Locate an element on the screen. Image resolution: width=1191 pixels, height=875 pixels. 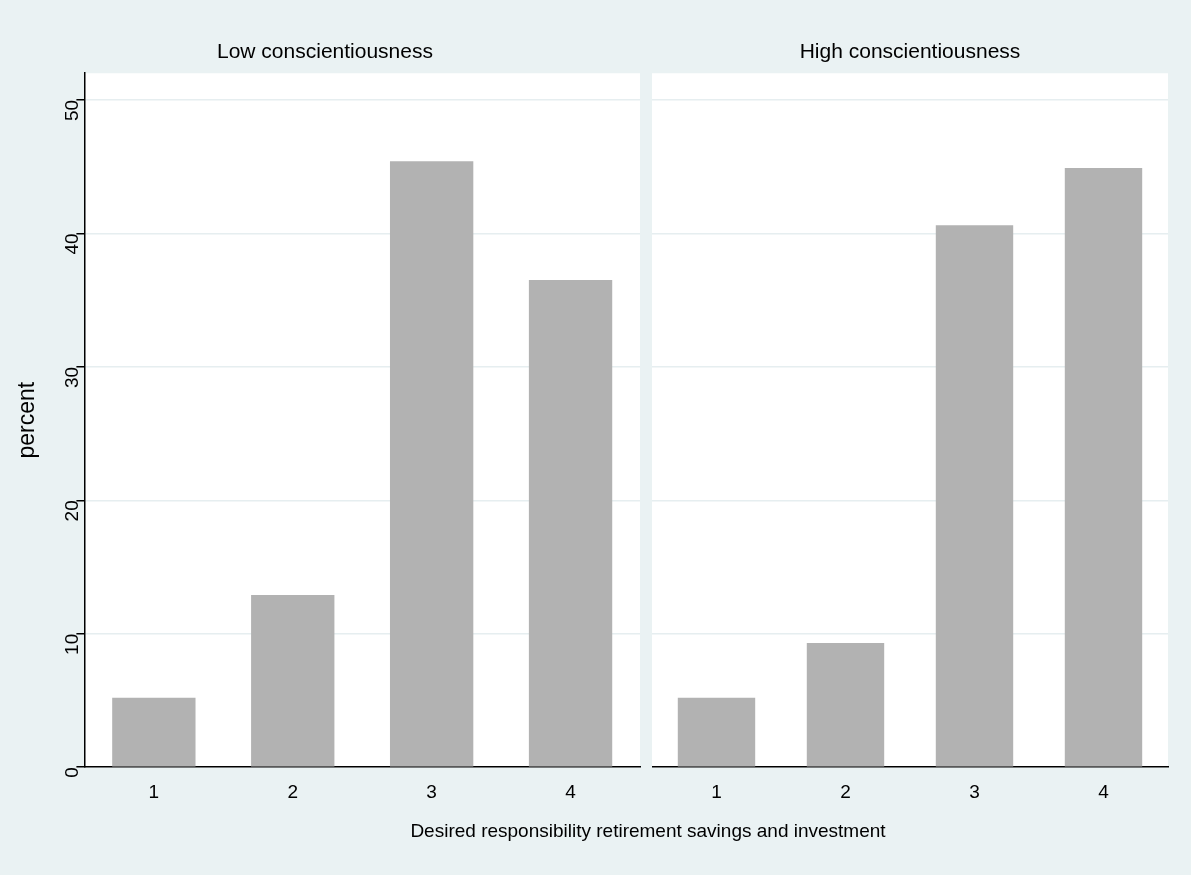
y-tick-label: 10 is located at coordinates (71, 644).